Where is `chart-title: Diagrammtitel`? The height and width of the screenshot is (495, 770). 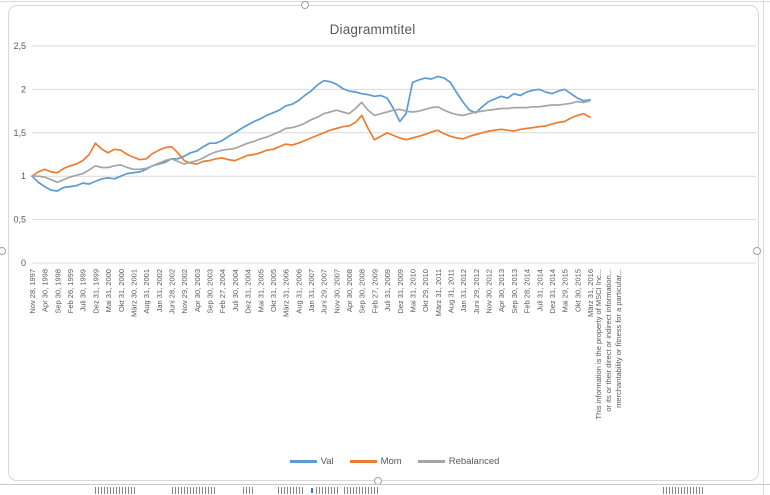
chart-title: Diagrammtitel is located at coordinates (372, 29).